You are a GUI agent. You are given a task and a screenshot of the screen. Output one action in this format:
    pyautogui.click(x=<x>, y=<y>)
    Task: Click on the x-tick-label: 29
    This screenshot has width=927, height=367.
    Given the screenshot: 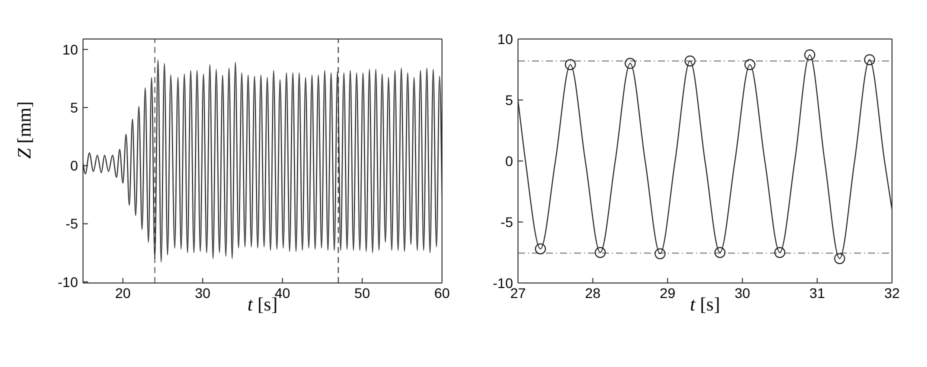 What is the action you would take?
    pyautogui.click(x=668, y=292)
    